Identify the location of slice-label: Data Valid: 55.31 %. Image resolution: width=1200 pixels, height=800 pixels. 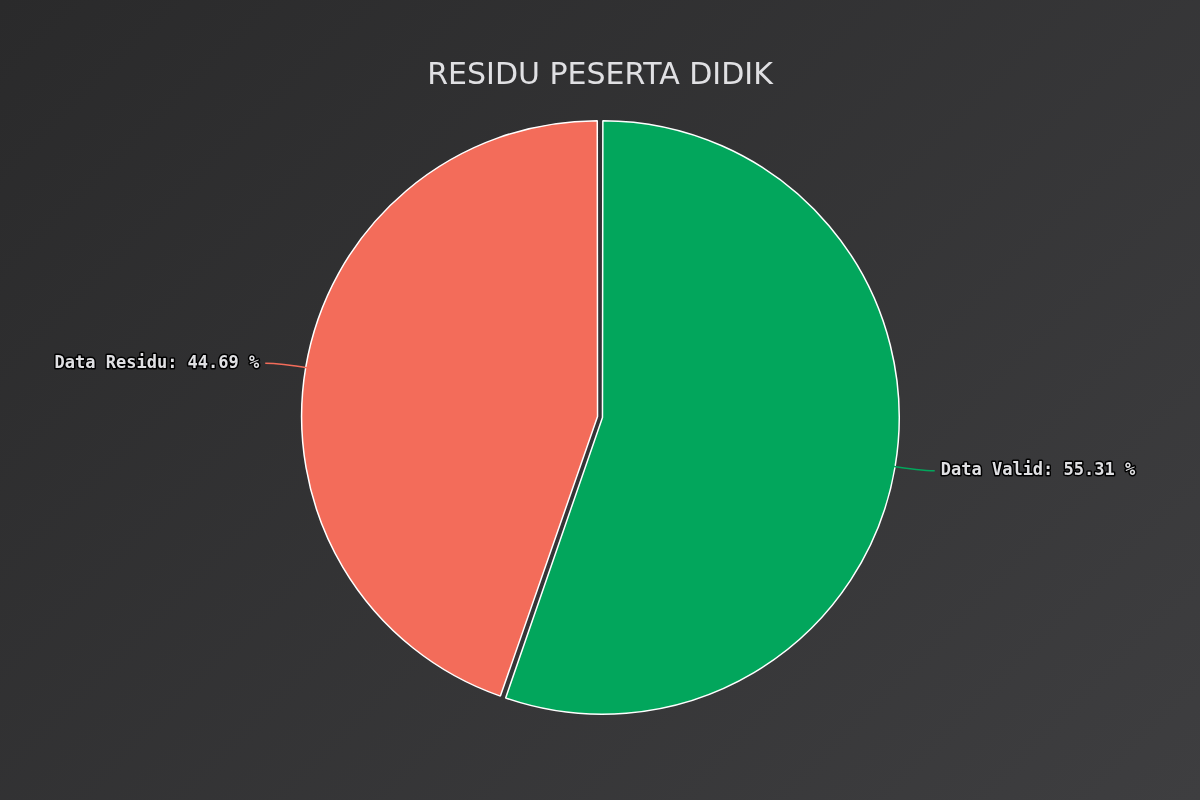
(1038, 469).